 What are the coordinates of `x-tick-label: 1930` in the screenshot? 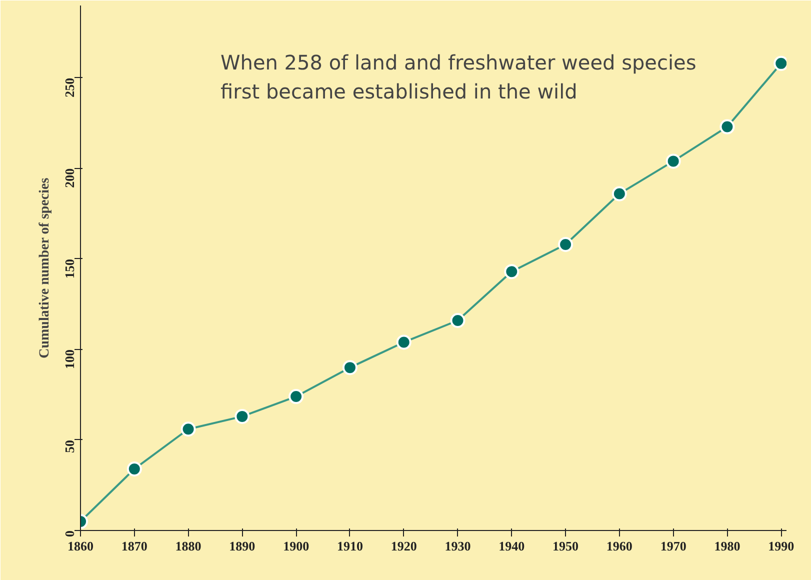 It's located at (457, 546).